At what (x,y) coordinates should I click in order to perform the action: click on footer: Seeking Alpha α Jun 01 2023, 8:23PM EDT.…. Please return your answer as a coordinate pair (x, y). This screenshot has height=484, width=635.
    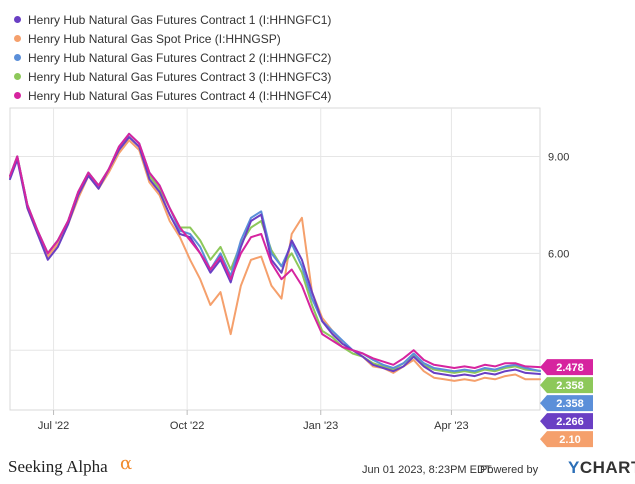
    Looking at the image, I should click on (317, 468).